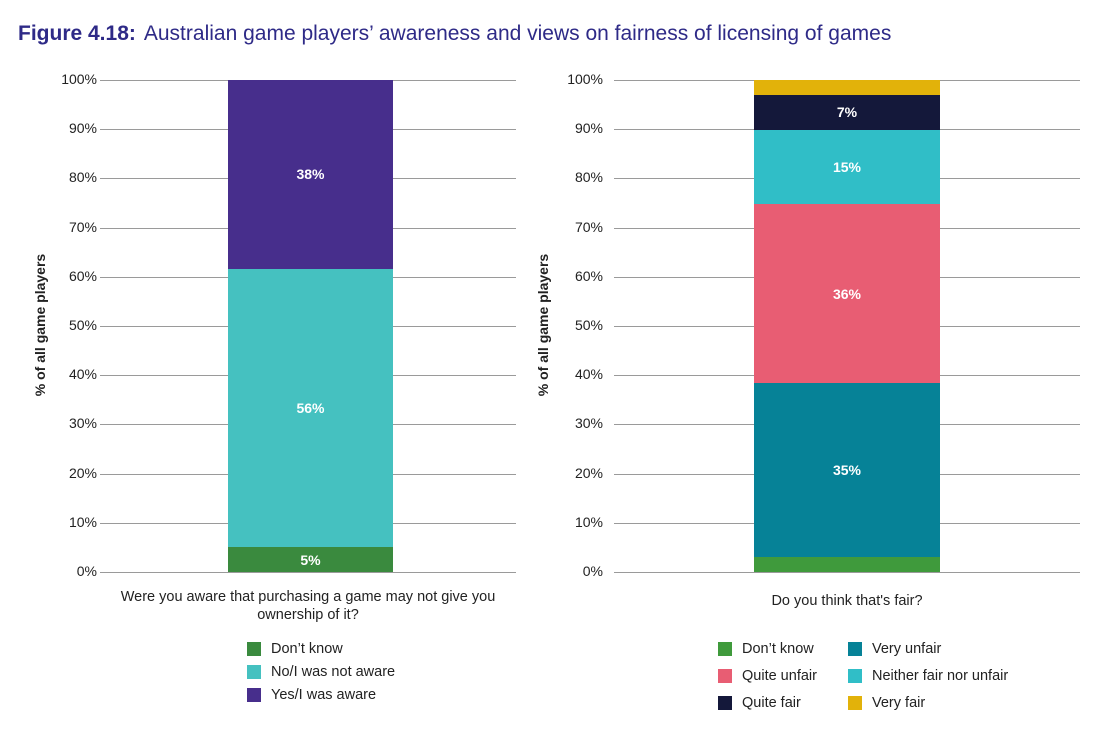 The height and width of the screenshot is (729, 1100). I want to click on legend-item: No/I was not aware, so click(321, 672).